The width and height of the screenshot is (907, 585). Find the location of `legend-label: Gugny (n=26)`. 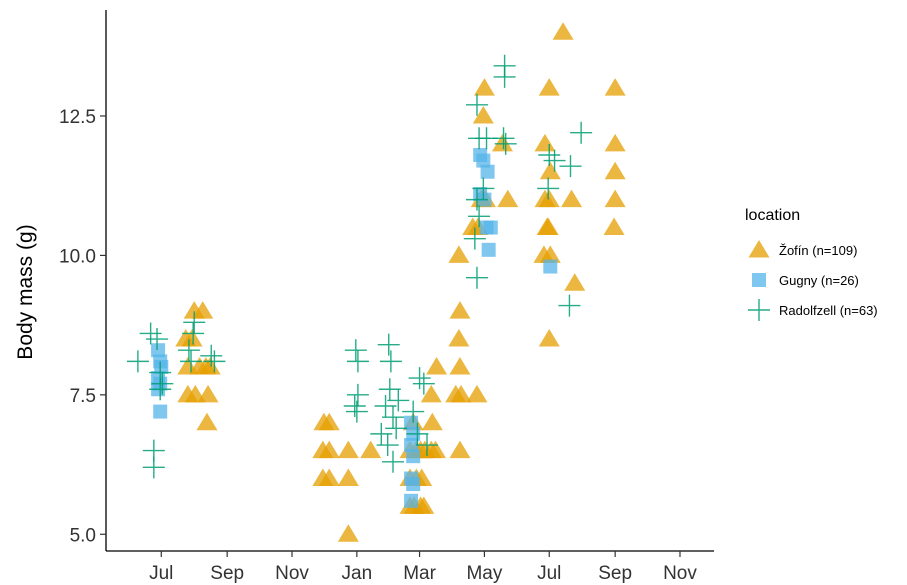

legend-label: Gugny (n=26) is located at coordinates (819, 280).